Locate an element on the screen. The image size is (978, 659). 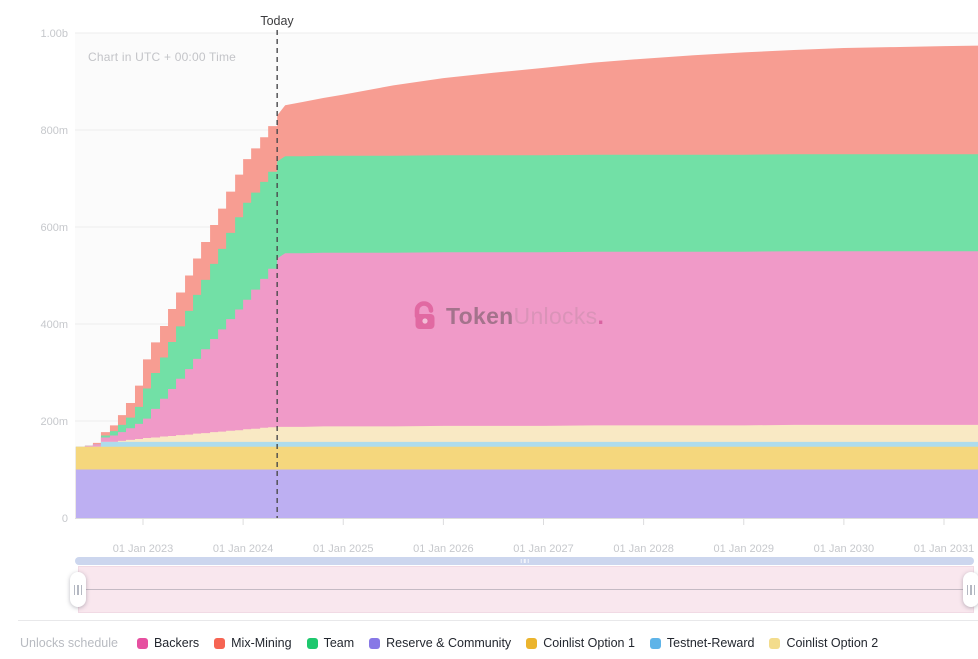
slider-scrollbar is located at coordinates (524, 561).